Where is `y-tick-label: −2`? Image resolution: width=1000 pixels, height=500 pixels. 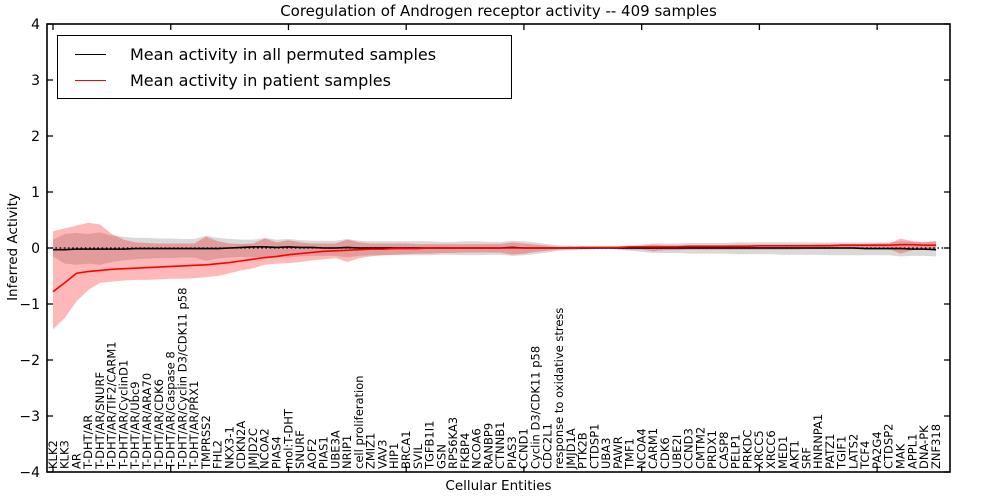 y-tick-label: −2 is located at coordinates (29, 361).